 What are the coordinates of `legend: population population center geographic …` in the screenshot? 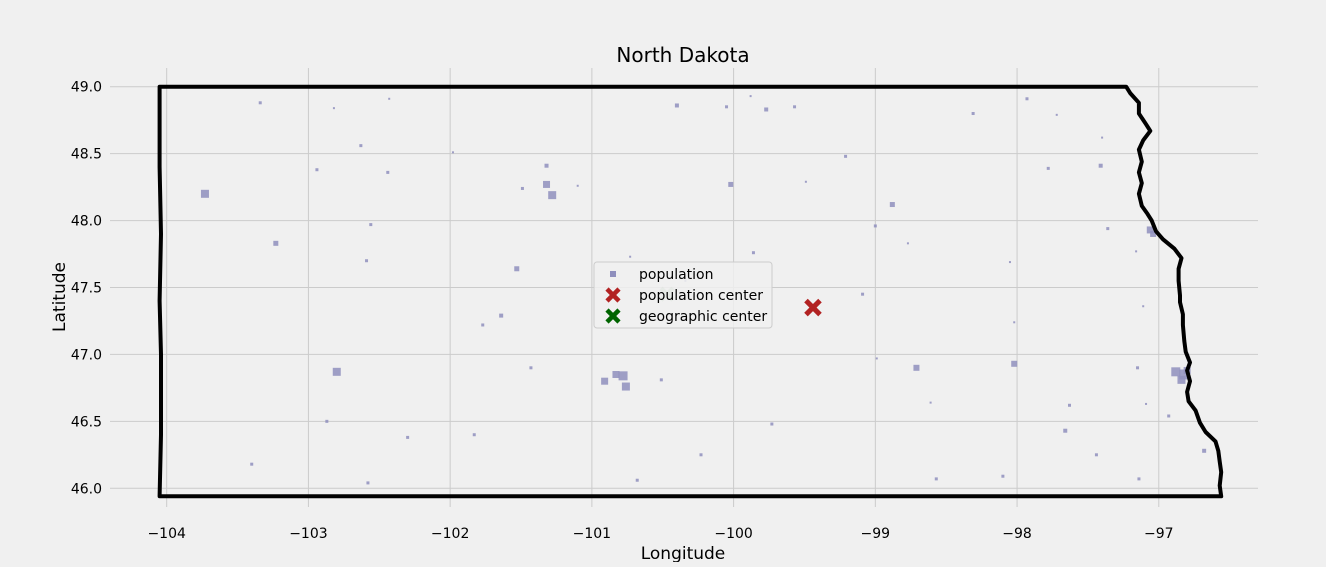 It's located at (683, 295).